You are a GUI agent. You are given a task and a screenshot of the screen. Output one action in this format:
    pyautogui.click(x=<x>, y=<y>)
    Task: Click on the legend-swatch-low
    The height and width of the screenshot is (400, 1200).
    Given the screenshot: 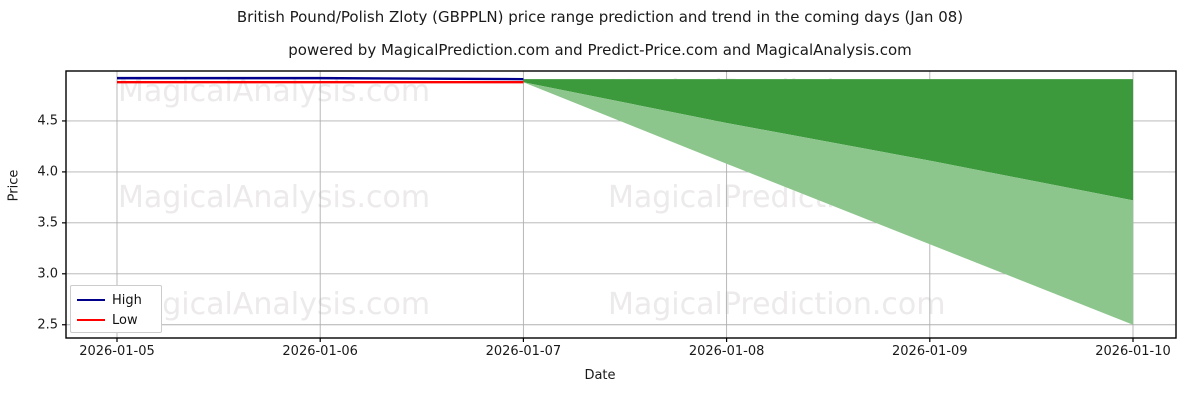 What is the action you would take?
    pyautogui.click(x=91, y=320)
    